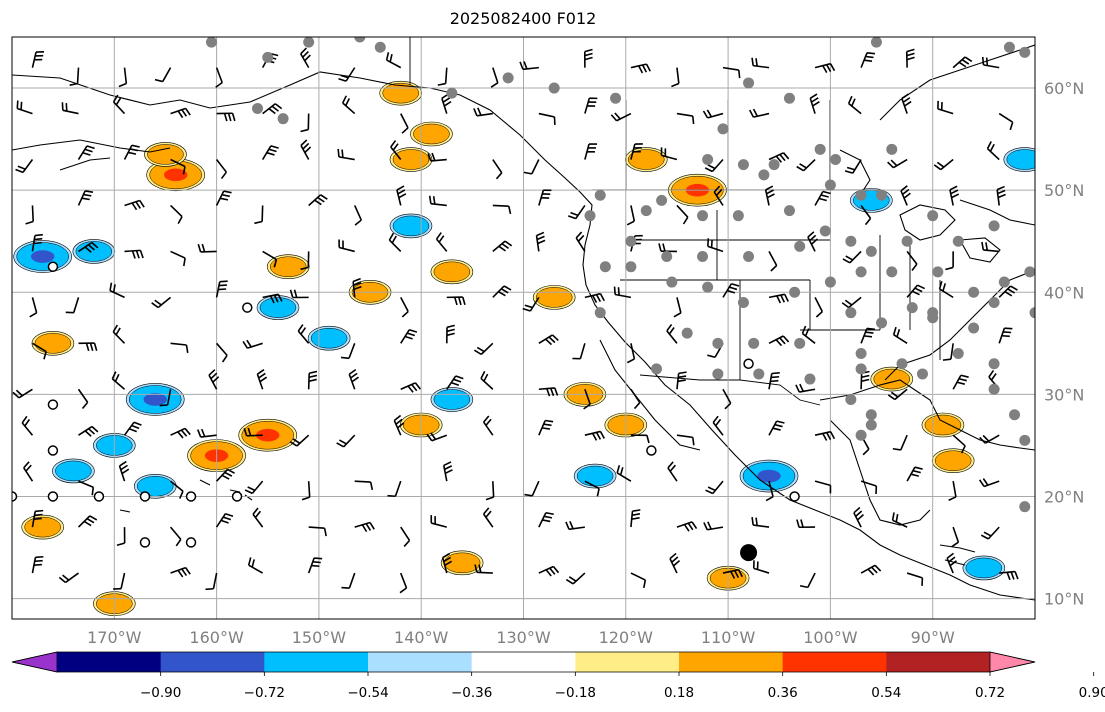 This screenshot has height=712, width=1105. What do you see at coordinates (523, 637) in the screenshot?
I see `lon-tick-label: 130°W` at bounding box center [523, 637].